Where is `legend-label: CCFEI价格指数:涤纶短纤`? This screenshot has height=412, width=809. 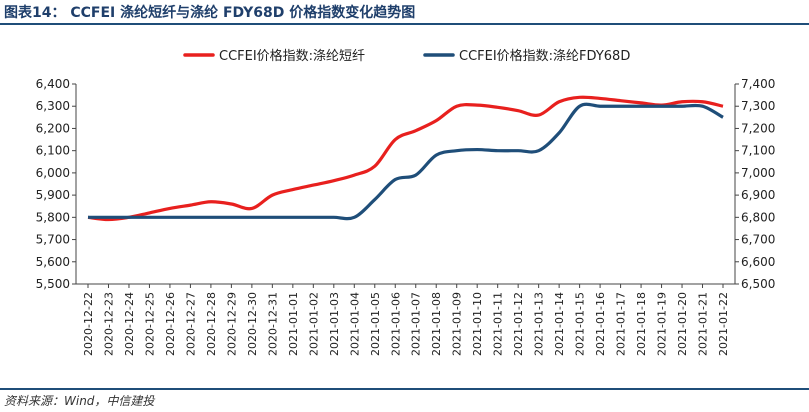 legend-label: CCFEI价格指数:涤纶短纤 is located at coordinates (292, 56).